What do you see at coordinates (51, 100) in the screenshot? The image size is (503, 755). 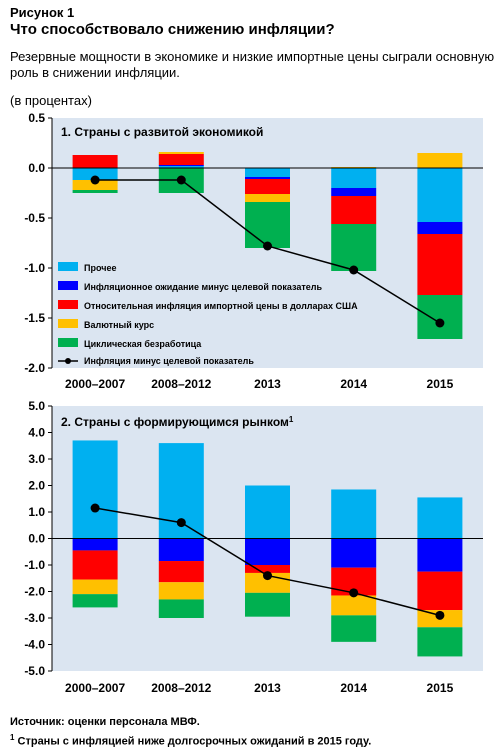 I see `unit-label: (в процентах)` at bounding box center [51, 100].